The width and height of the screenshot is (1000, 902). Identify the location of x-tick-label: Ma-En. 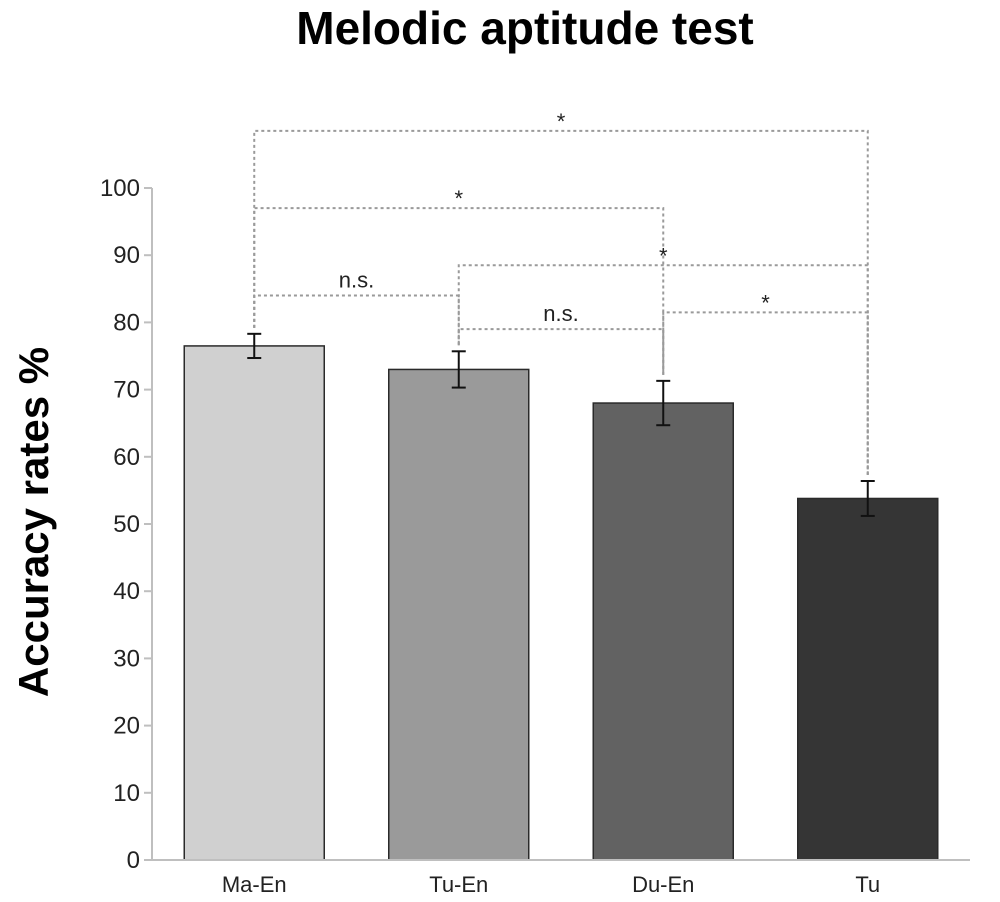
(254, 884).